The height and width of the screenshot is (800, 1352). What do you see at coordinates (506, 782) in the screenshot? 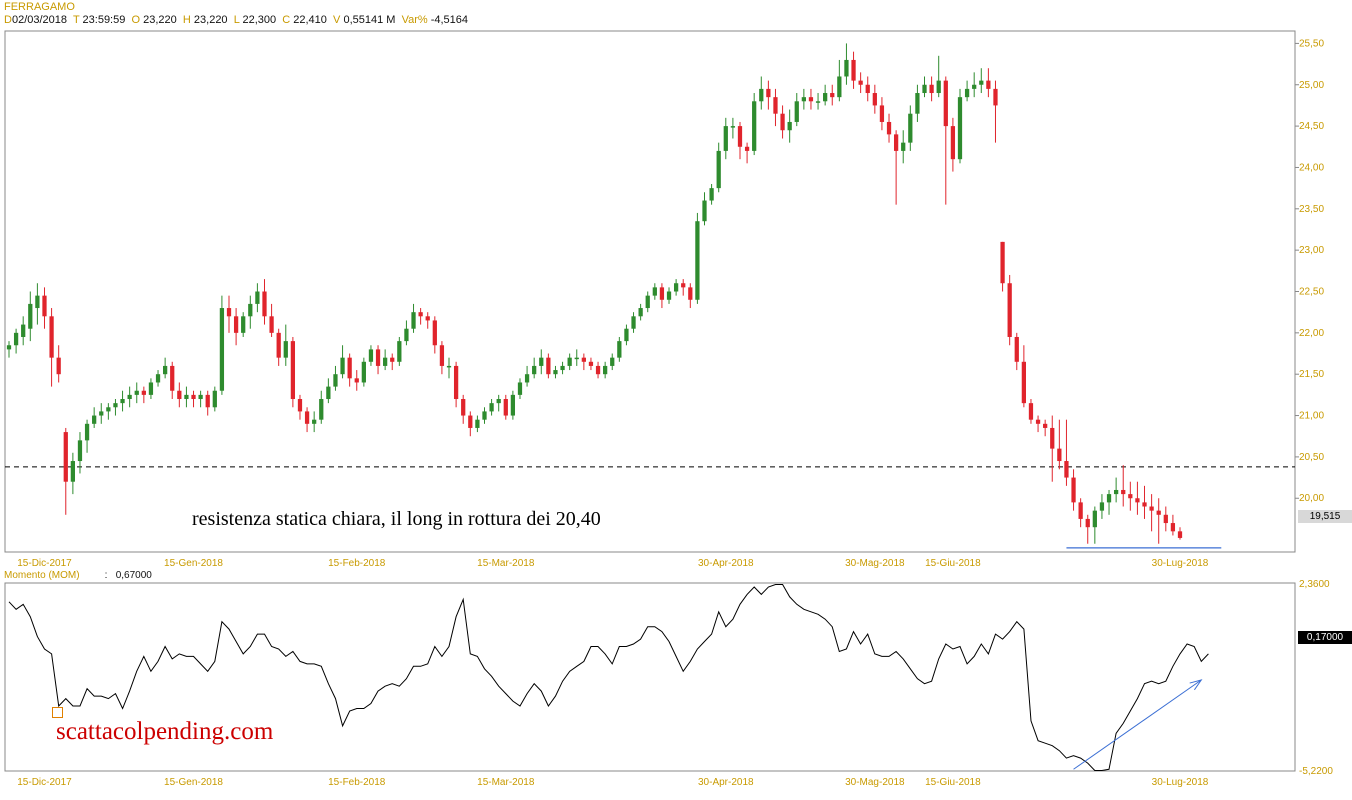
I see `momentum-xtick-label: 15-Mar-2018` at bounding box center [506, 782].